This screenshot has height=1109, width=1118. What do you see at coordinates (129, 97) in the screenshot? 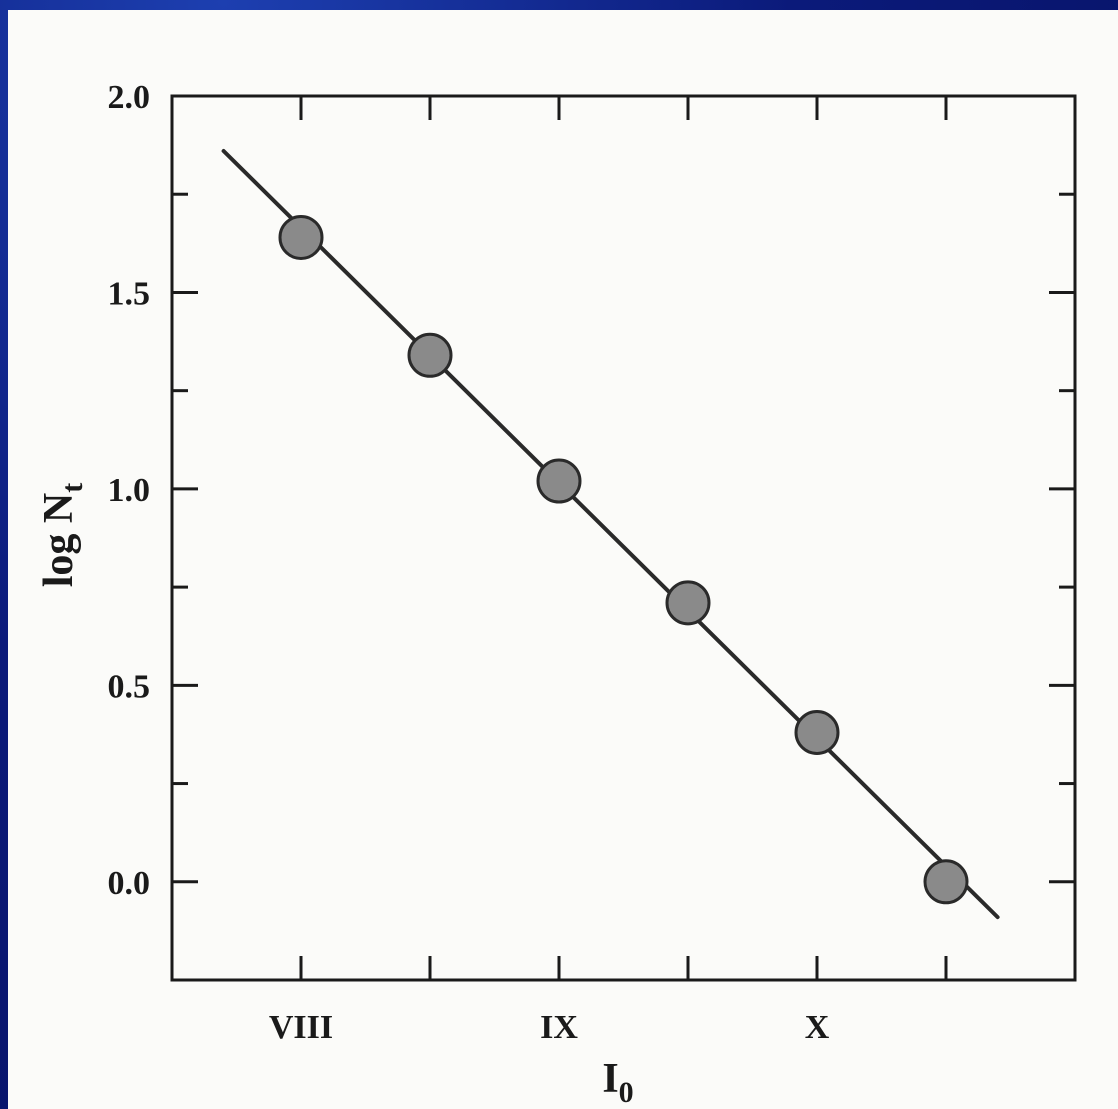
I see `y-tick-label: 2.0` at bounding box center [129, 97].